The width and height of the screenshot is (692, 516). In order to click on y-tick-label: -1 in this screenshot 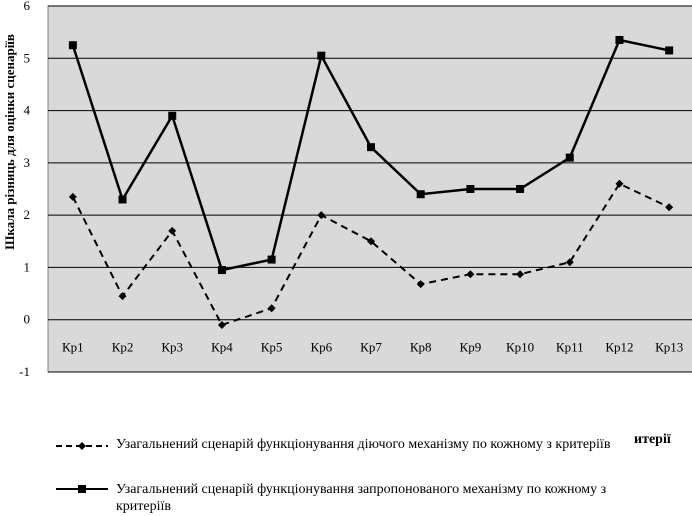, I will do `click(24, 371)`.